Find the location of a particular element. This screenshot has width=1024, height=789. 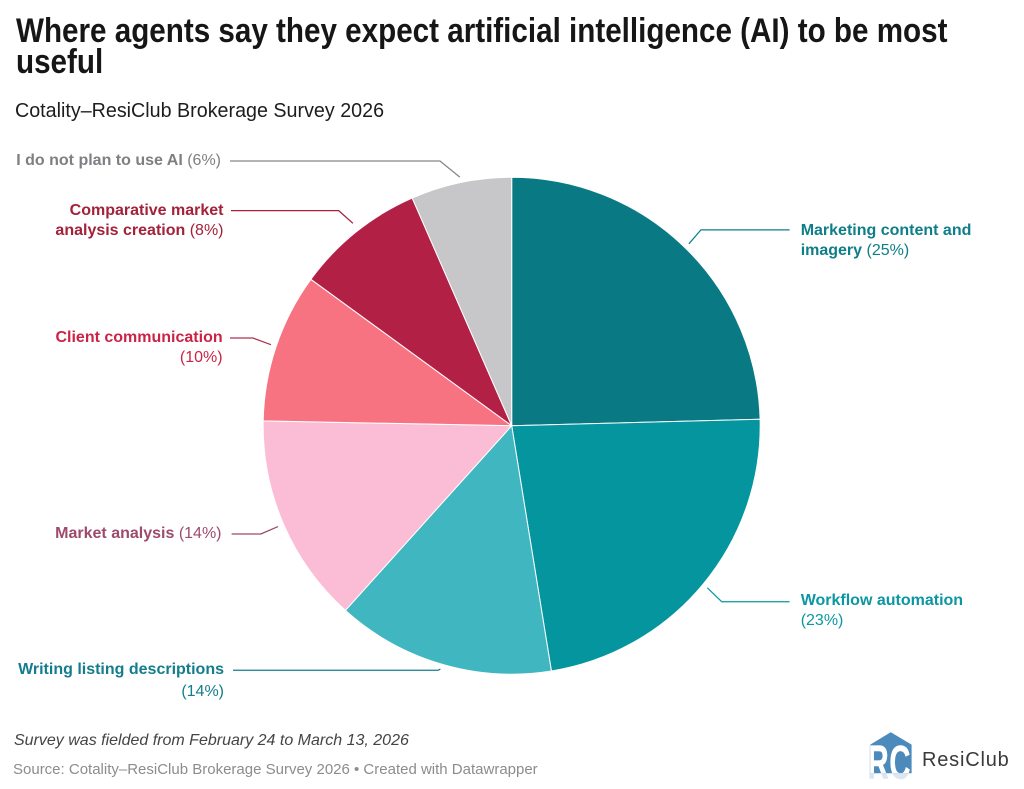

svg-text: R is located at coordinates (878, 763).